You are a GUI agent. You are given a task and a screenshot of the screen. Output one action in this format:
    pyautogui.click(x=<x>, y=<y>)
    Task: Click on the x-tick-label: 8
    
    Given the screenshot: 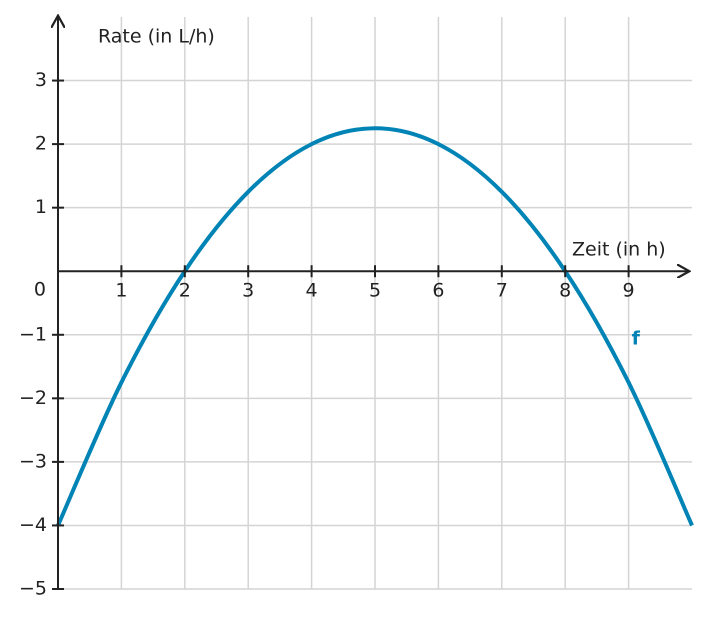 What is the action you would take?
    pyautogui.click(x=565, y=291)
    